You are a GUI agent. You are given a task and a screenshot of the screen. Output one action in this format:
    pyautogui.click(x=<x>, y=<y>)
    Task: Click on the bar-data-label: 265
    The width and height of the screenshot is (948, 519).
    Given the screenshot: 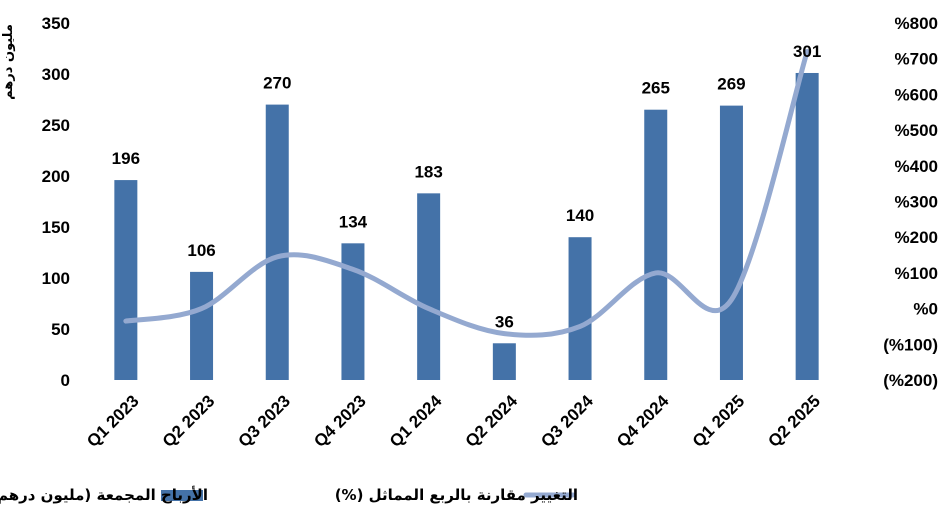 What is the action you would take?
    pyautogui.click(x=656, y=88)
    